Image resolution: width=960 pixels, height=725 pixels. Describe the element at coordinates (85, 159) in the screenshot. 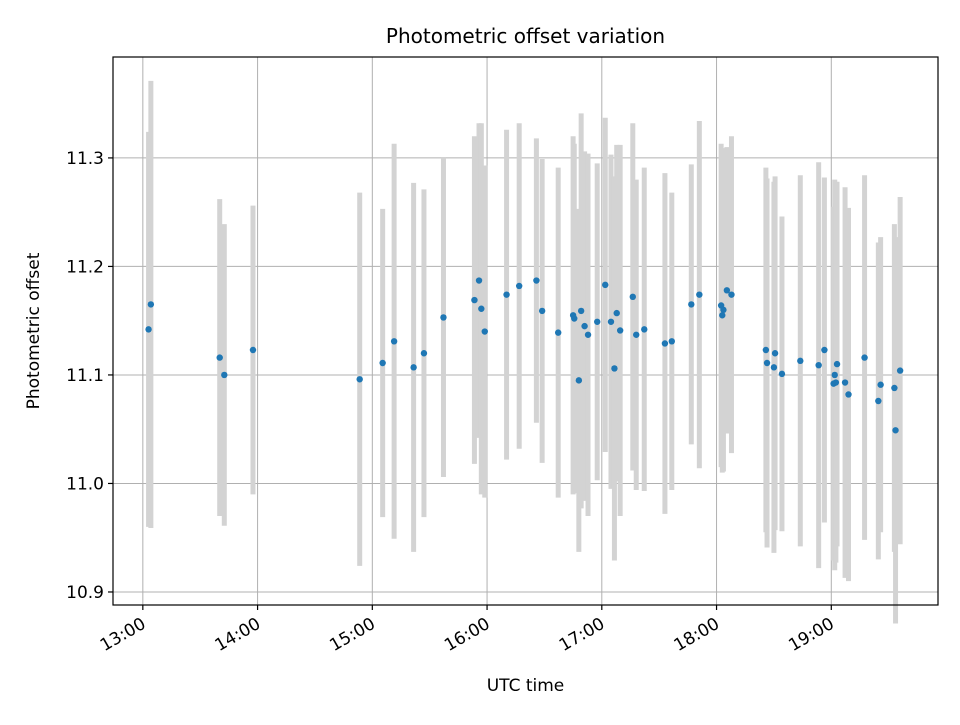

I see `y-tick-label: 11.3` at that location.